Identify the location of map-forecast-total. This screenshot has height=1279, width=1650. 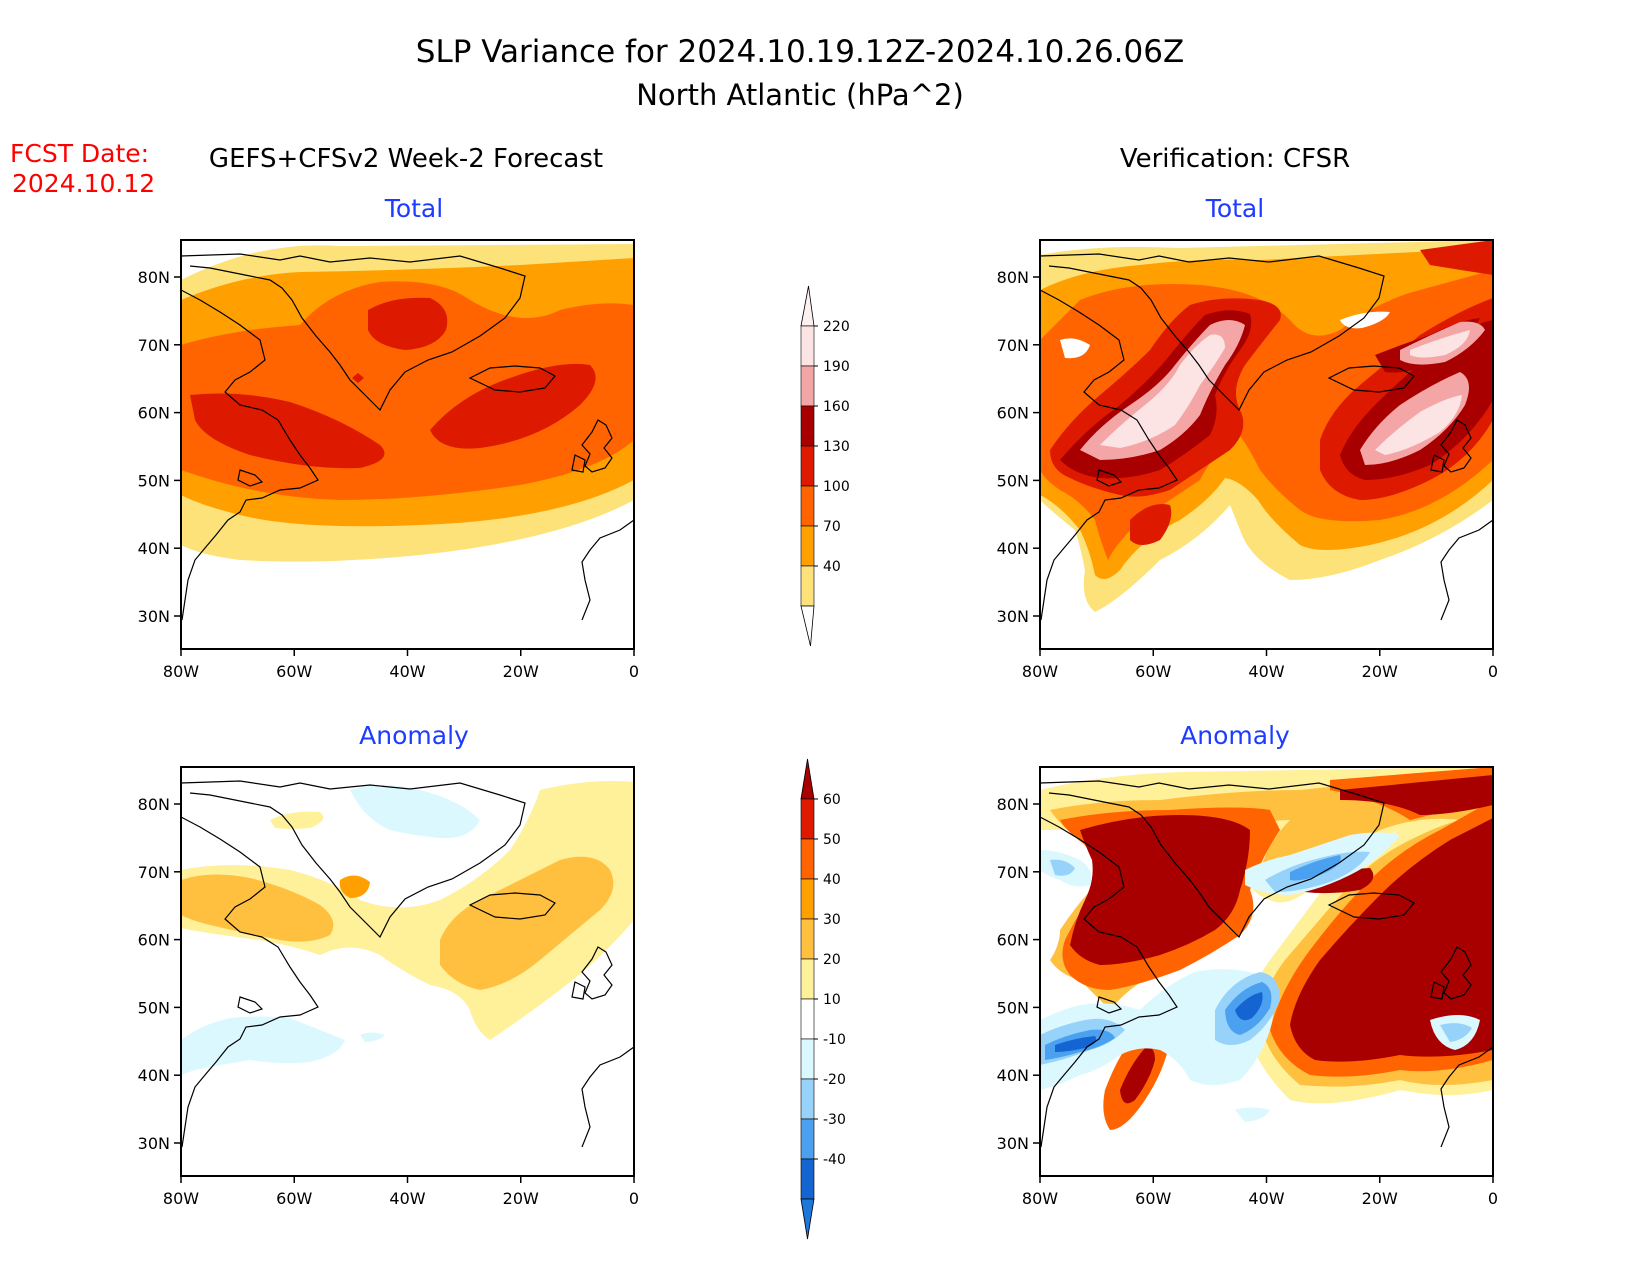
(407, 444).